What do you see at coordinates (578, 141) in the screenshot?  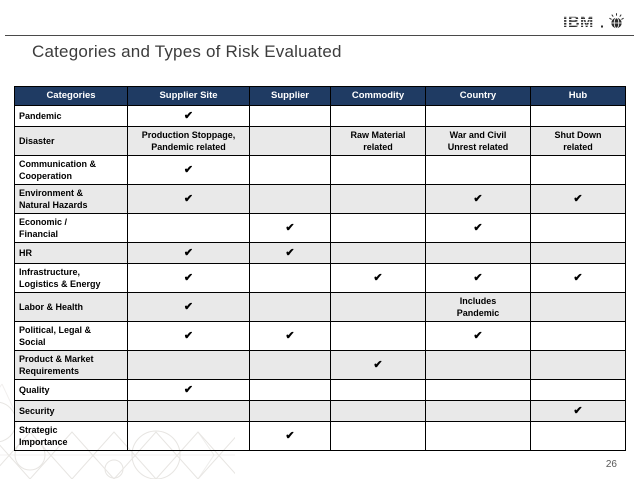 I see `text-cell: Shut Down related` at bounding box center [578, 141].